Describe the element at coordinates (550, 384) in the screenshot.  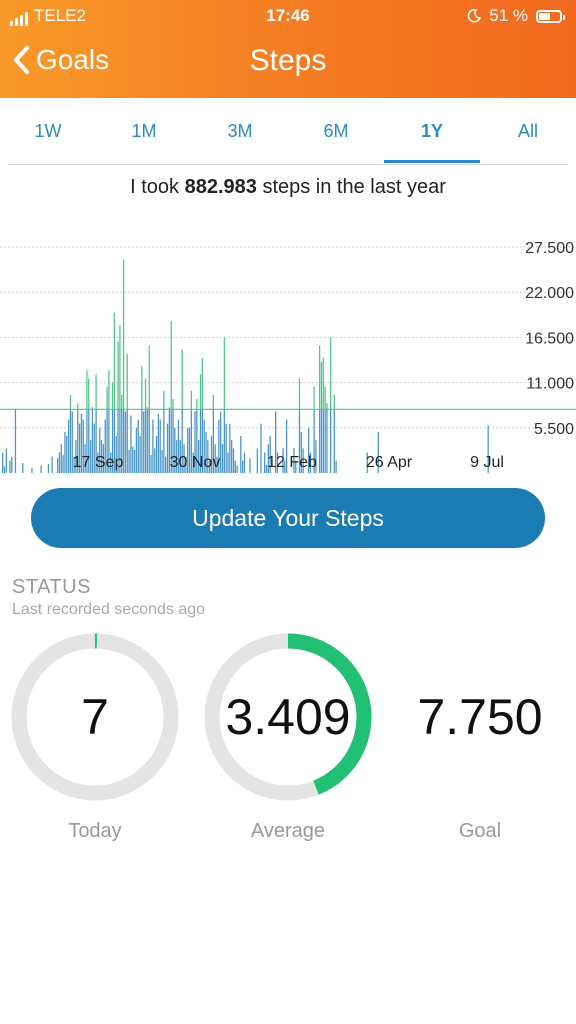
I see `y-tick-label: 11.000` at that location.